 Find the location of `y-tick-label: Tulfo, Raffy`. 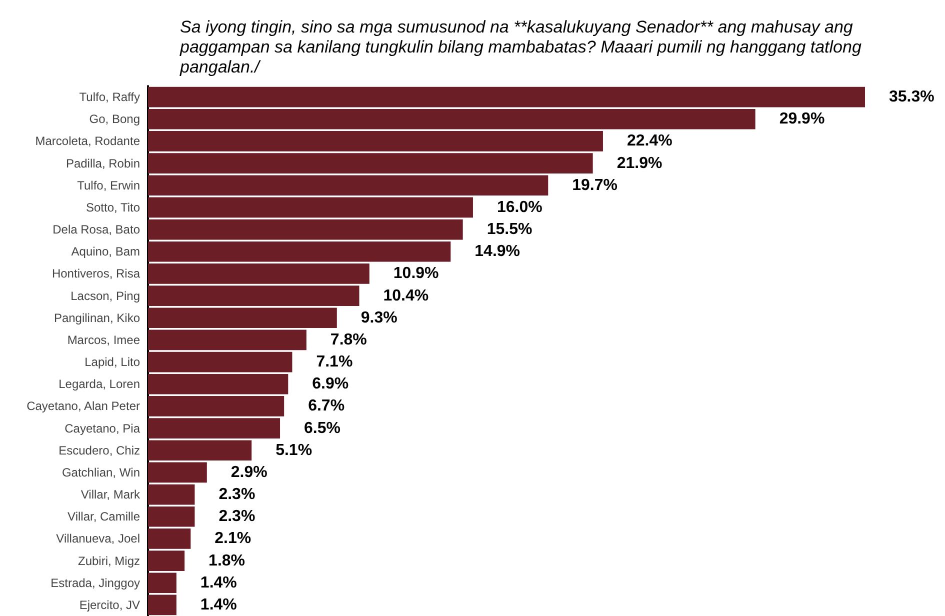

y-tick-label: Tulfo, Raffy is located at coordinates (109, 97).